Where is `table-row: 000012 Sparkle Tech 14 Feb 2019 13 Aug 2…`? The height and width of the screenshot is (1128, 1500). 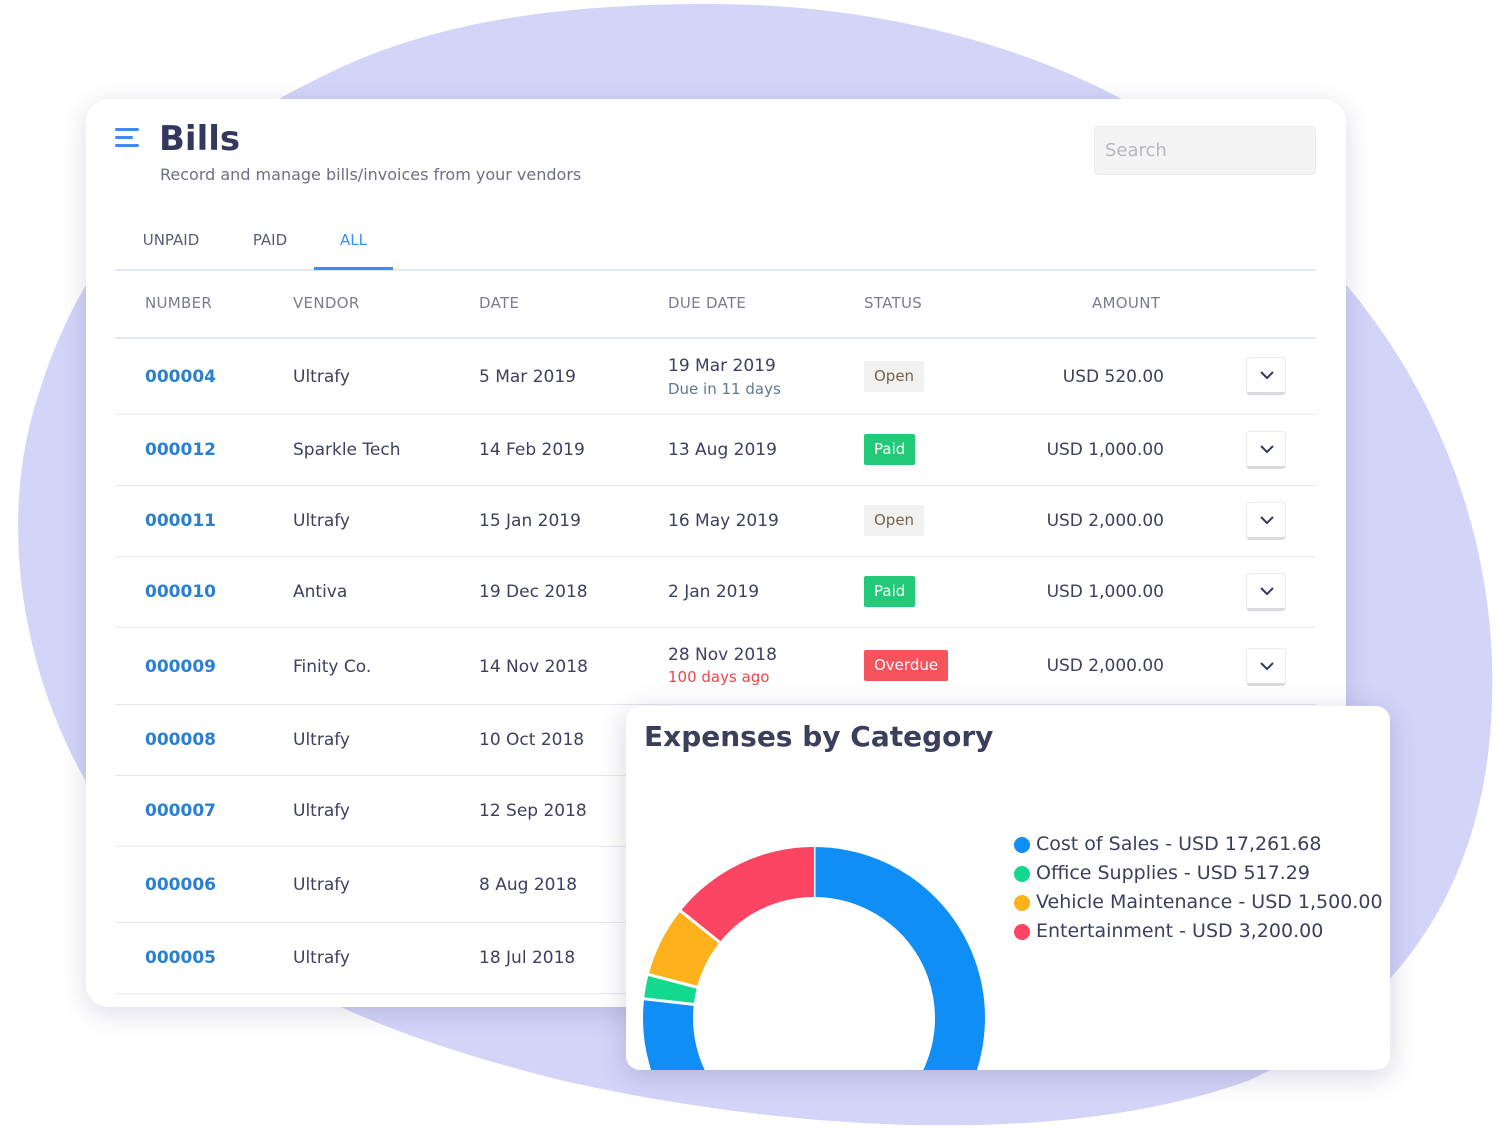 table-row: 000012 Sparkle Tech 14 Feb 2019 13 Aug 2… is located at coordinates (715, 450).